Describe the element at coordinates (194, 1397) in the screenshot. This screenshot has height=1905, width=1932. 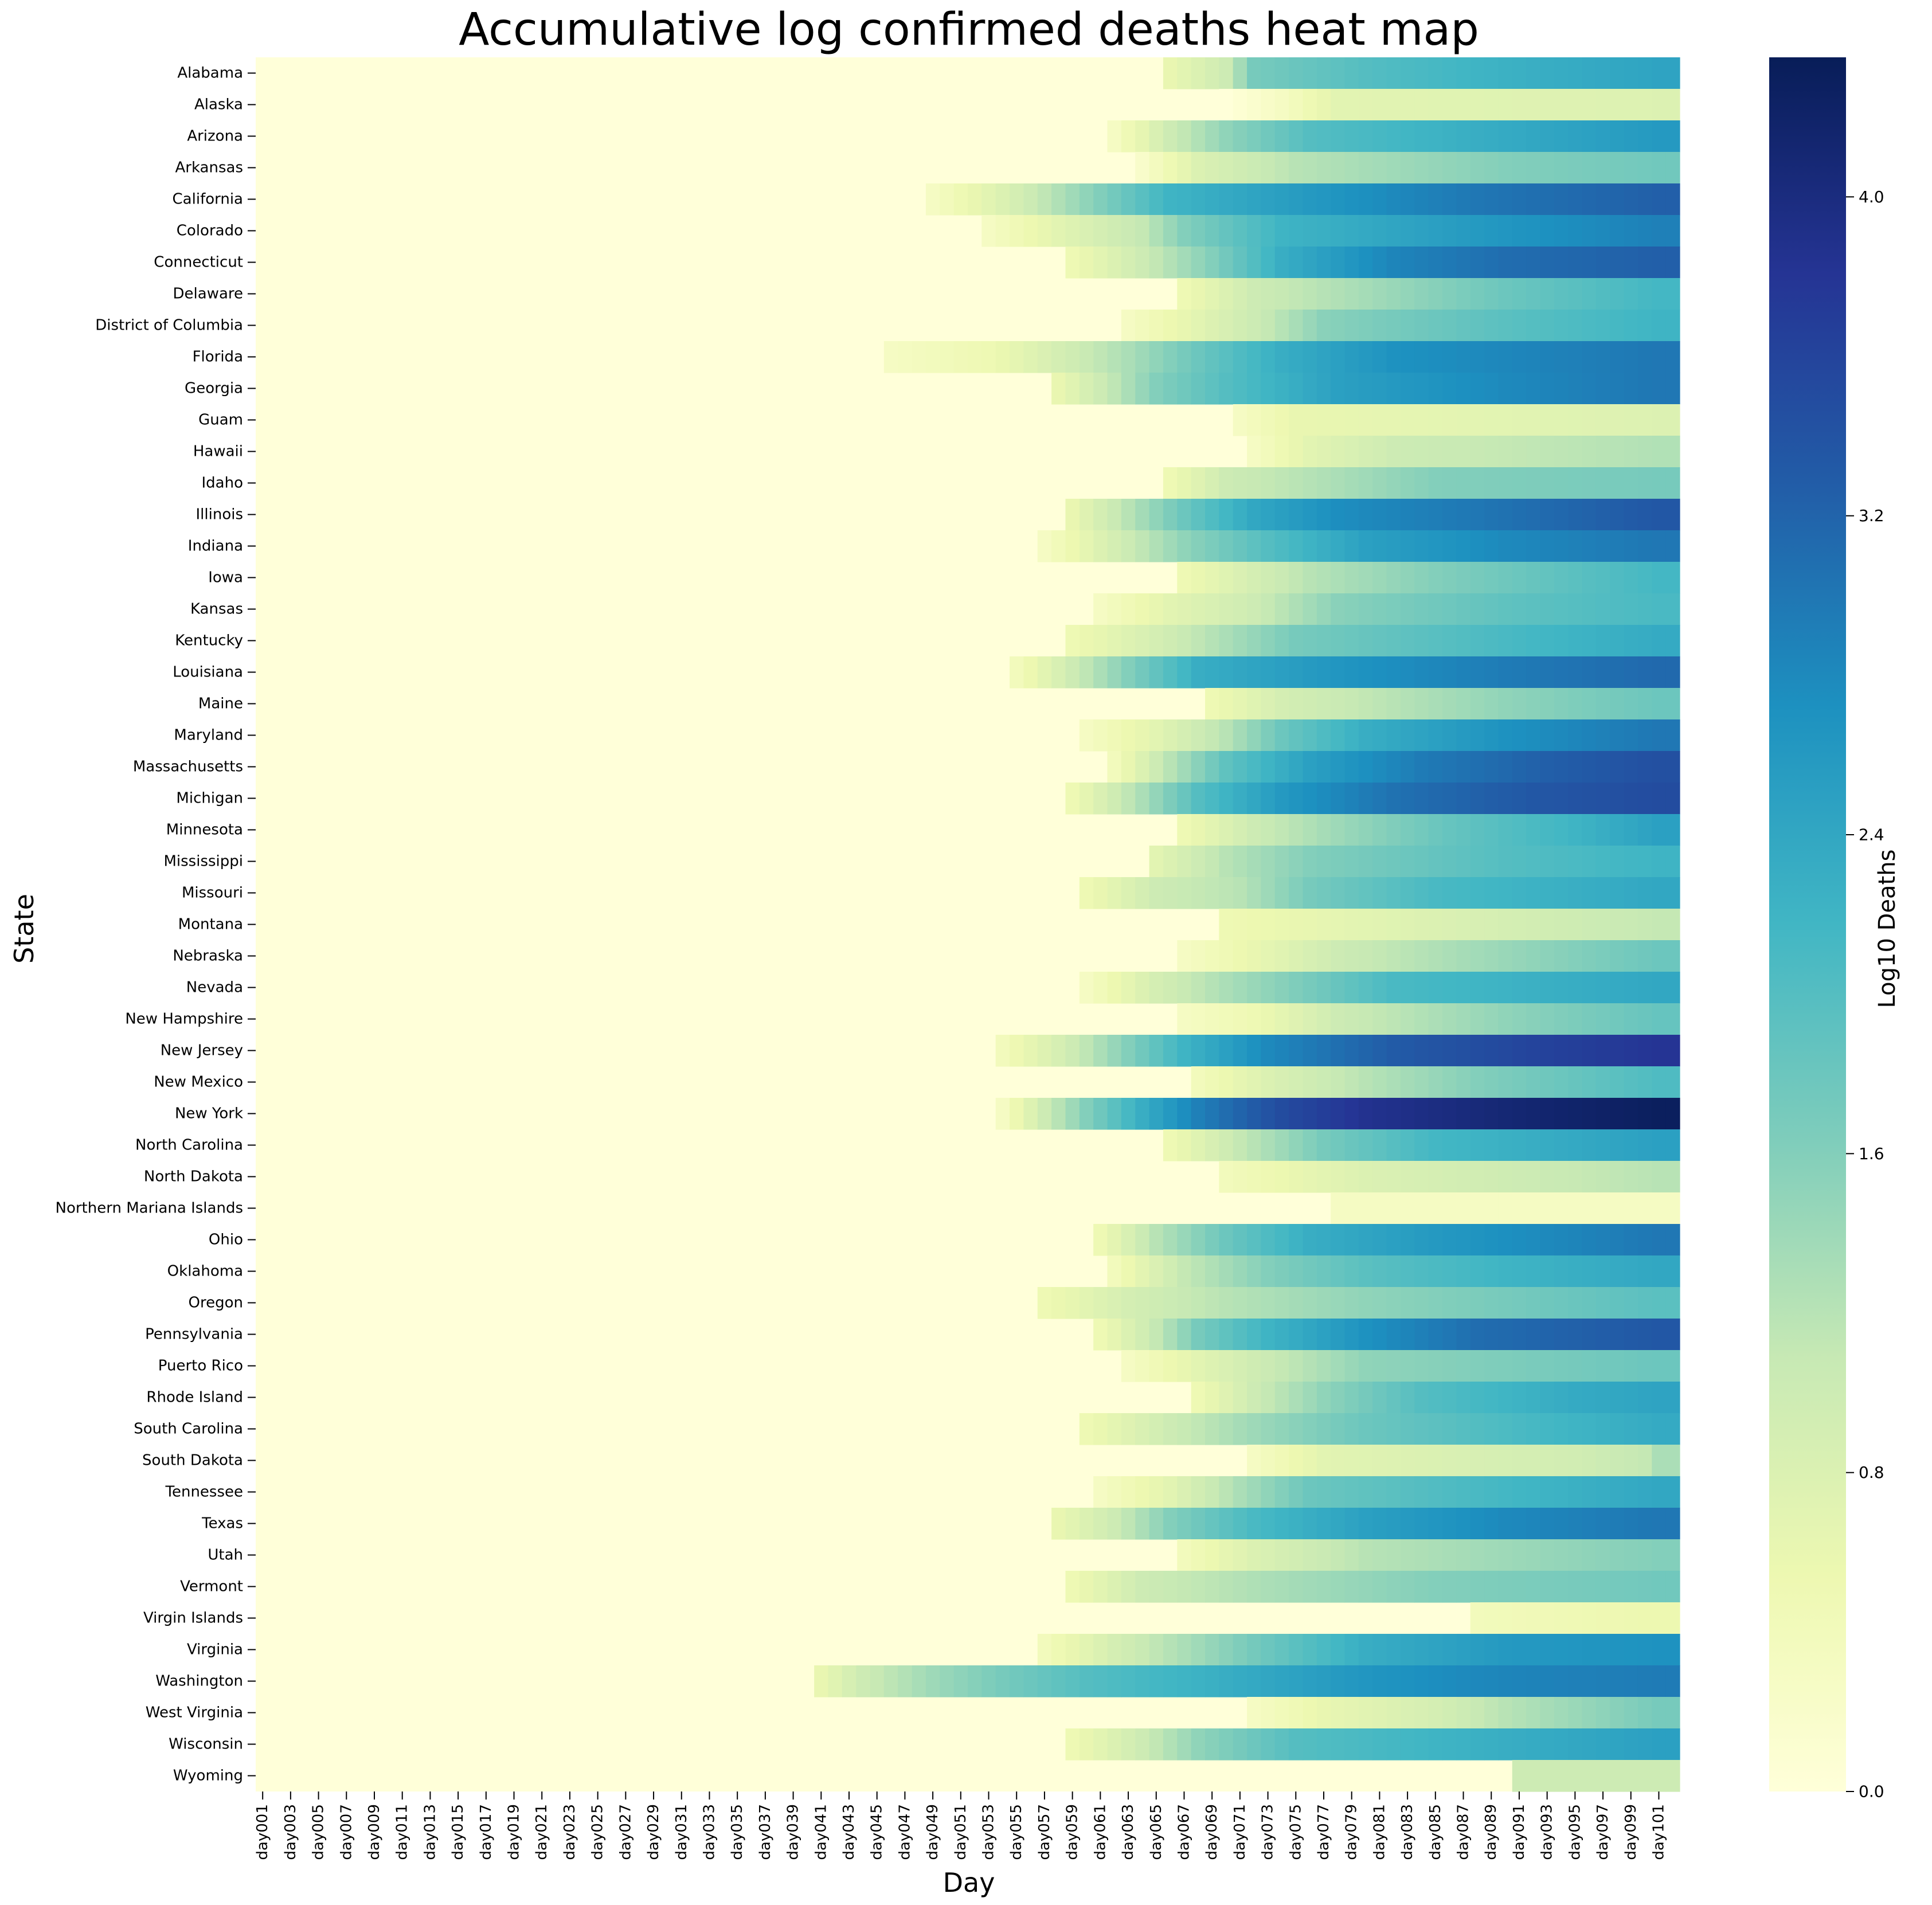
I see `y-tick-label: Rhode Island` at that location.